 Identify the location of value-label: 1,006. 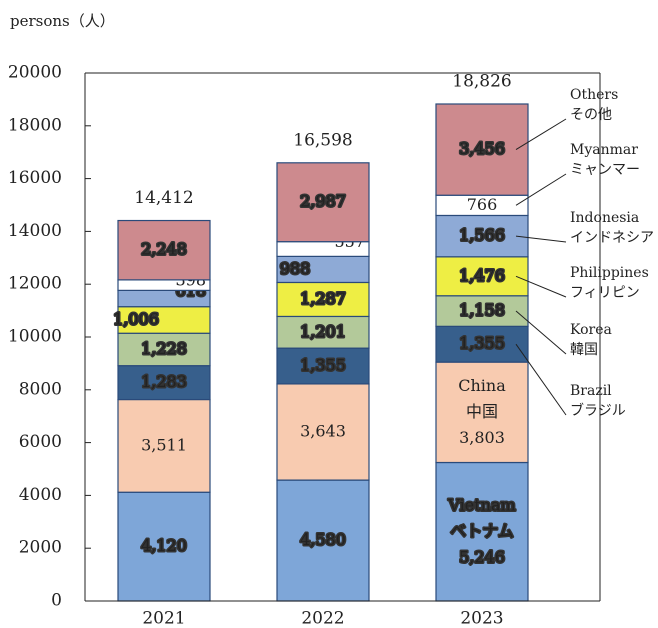
(136, 318).